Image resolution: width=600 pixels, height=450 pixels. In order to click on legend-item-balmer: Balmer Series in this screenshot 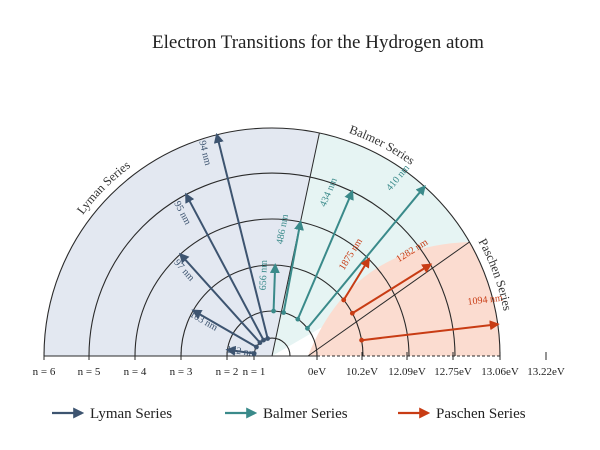, I will do `click(286, 414)`.